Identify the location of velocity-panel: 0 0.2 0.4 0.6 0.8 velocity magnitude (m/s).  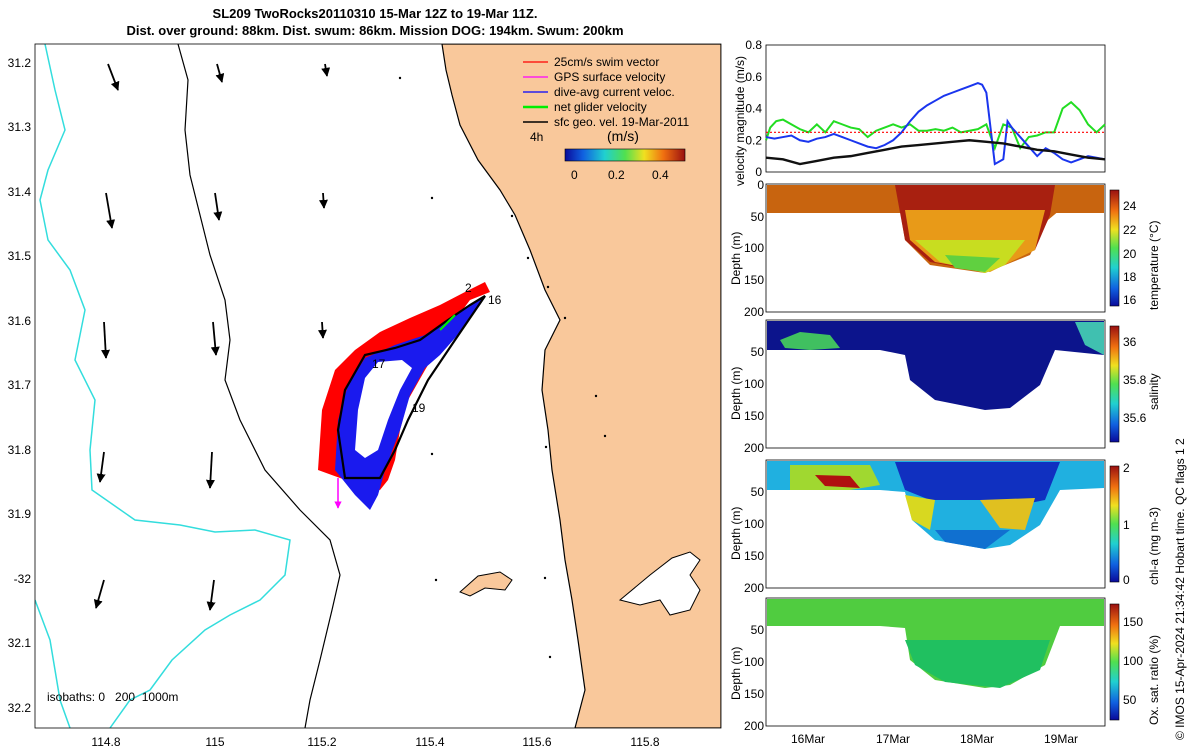
(919, 112).